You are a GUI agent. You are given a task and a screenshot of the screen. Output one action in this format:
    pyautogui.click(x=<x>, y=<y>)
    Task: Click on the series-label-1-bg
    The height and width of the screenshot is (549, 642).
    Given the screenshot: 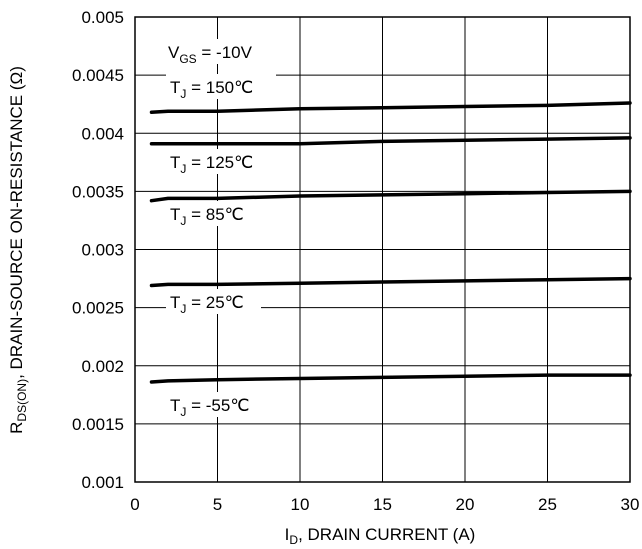 What is the action you would take?
    pyautogui.click(x=221, y=161)
    